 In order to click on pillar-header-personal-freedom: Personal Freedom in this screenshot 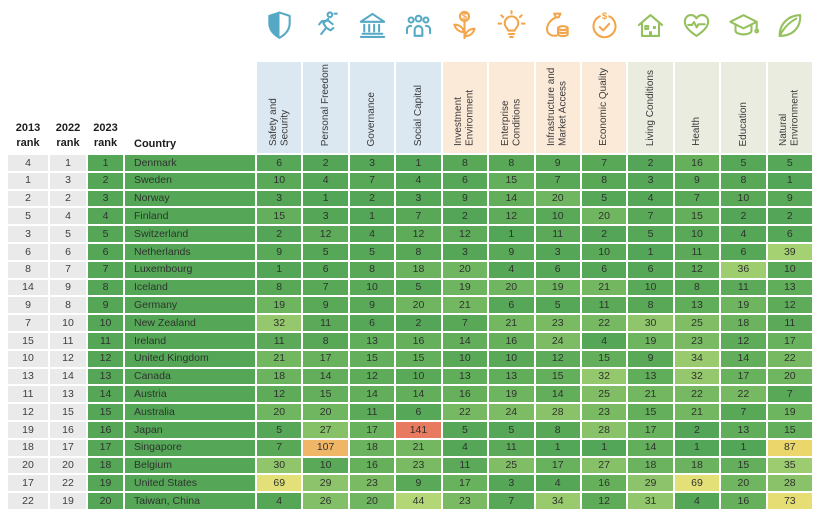, I will do `click(325, 107)`.